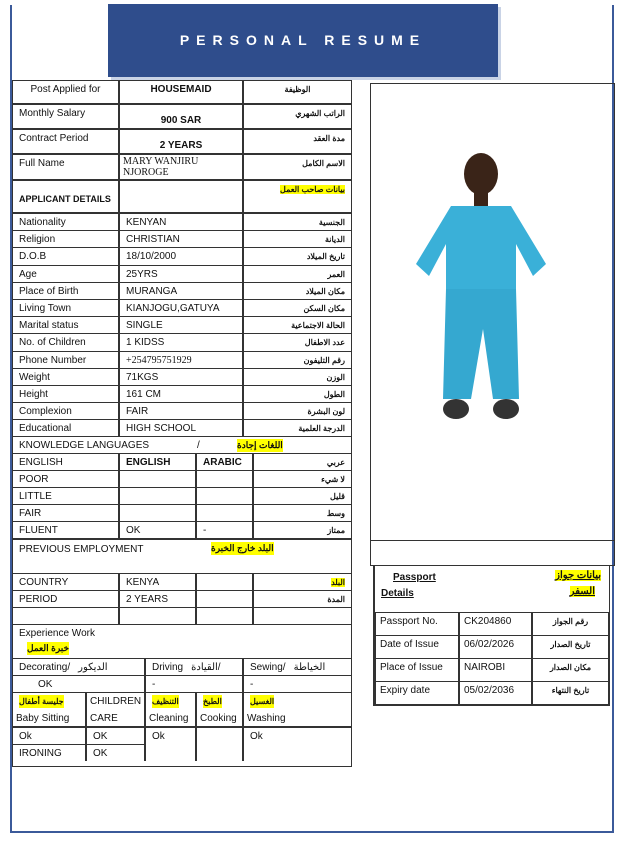 The width and height of the screenshot is (618, 842). What do you see at coordinates (142, 377) in the screenshot?
I see `detail-value-text: 71KGS` at bounding box center [142, 377].